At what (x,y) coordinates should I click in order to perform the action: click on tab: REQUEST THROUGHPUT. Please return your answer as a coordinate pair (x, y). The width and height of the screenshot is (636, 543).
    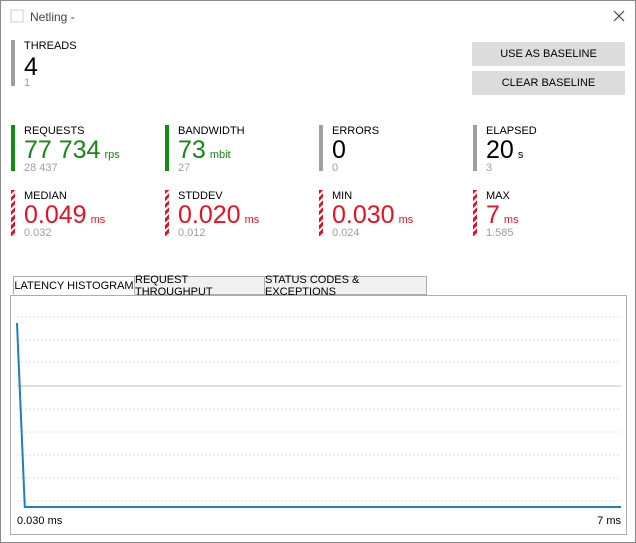
    Looking at the image, I should click on (199, 286).